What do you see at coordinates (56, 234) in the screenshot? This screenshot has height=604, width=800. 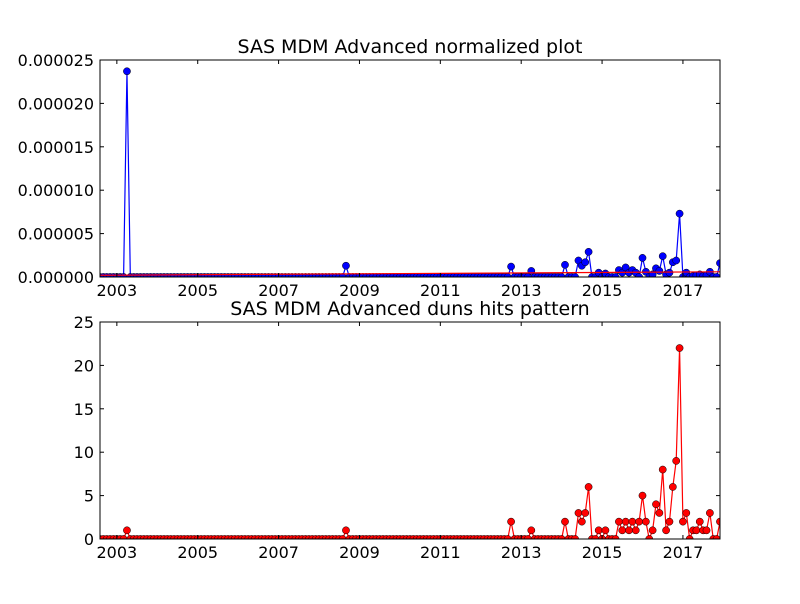 I see `y-tick-label: 0.000005` at bounding box center [56, 234].